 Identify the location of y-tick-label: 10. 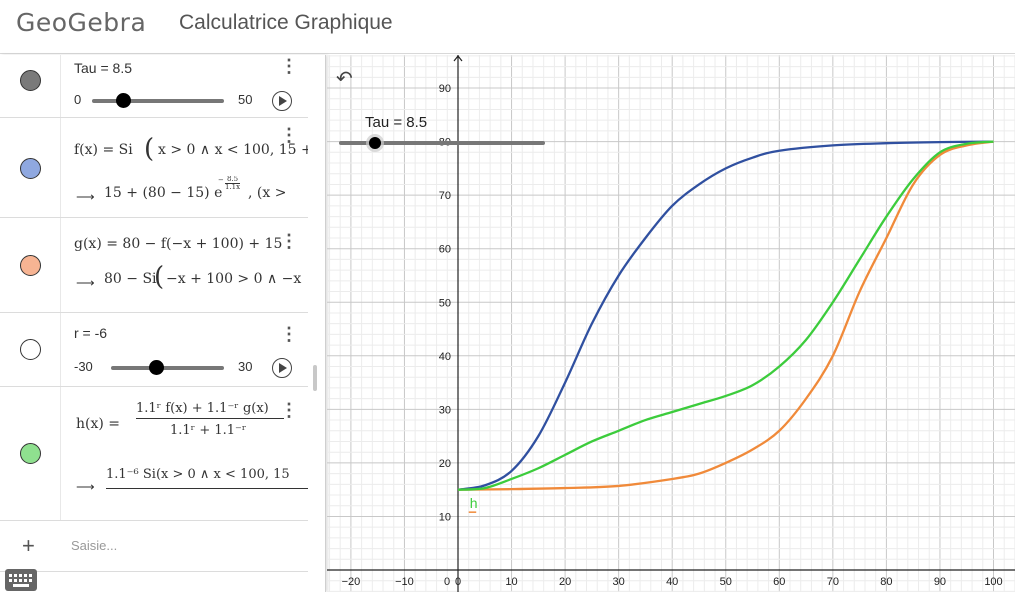
(445, 517).